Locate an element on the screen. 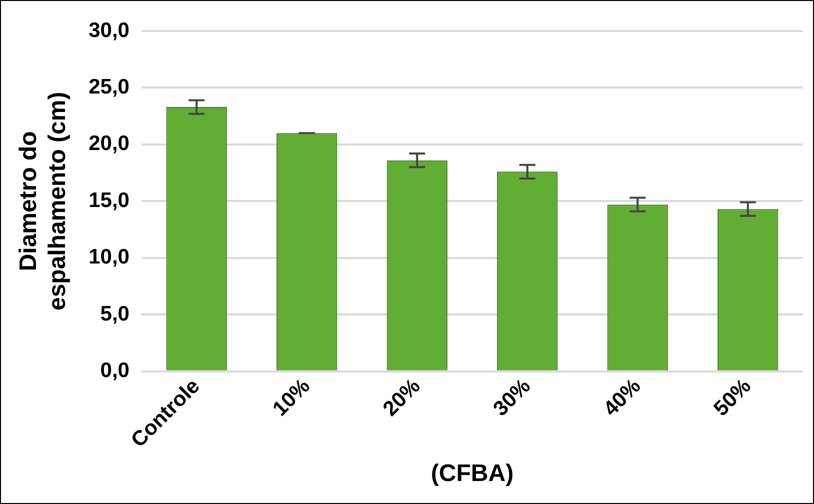 This screenshot has width=814, height=504. x-tick-label: 40% is located at coordinates (622, 397).